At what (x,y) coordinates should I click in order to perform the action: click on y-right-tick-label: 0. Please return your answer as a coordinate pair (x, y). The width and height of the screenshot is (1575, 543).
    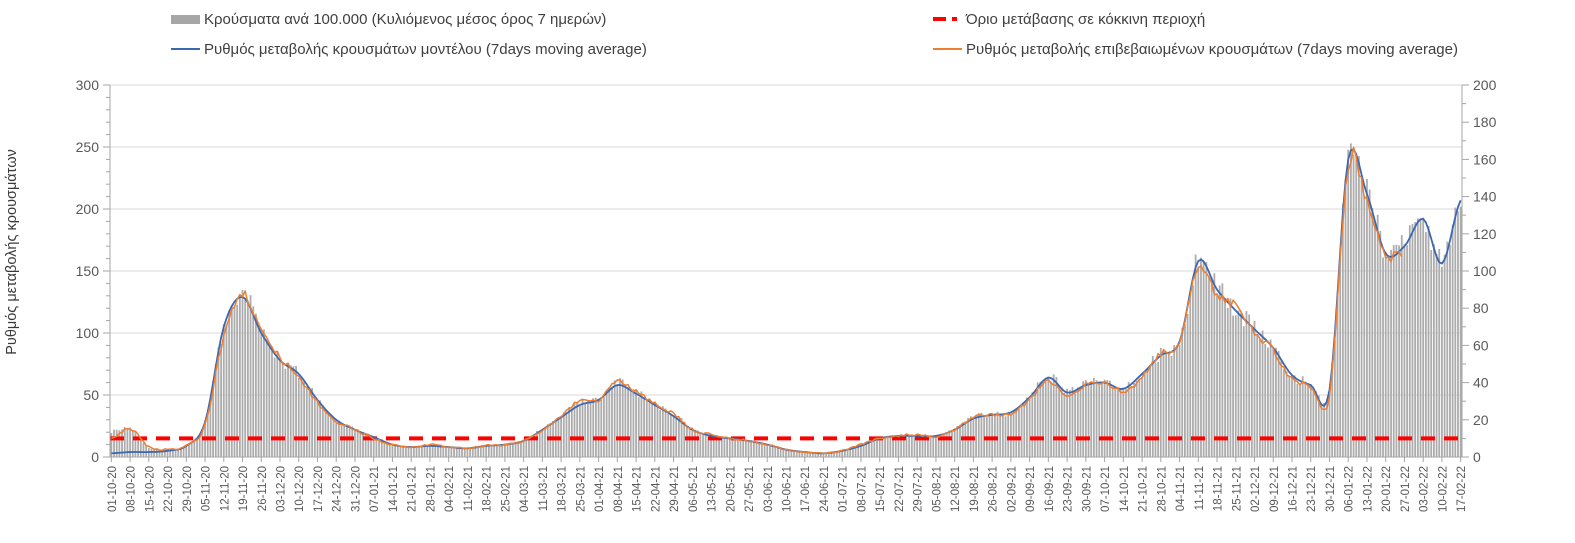
    Looking at the image, I should click on (1477, 457).